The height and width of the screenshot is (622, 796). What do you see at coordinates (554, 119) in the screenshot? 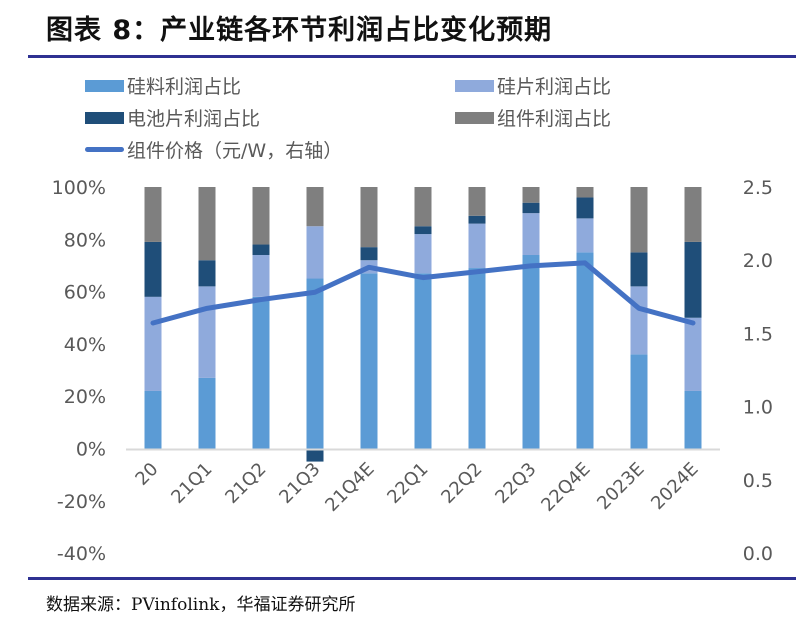
I see `legend-label: 组件利润占比` at bounding box center [554, 119].